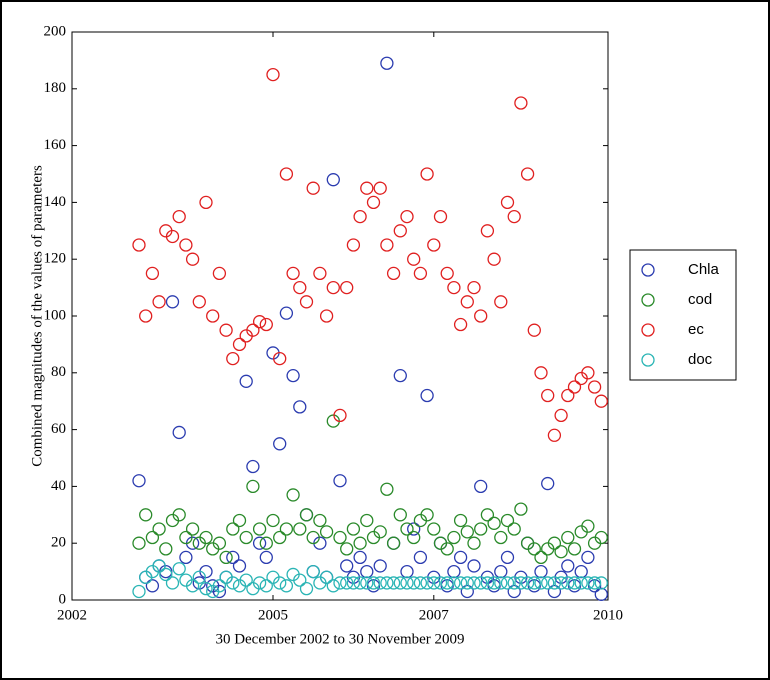  I want to click on x-axis-label: 30 December 2002 to 30 November 2009, so click(339, 639).